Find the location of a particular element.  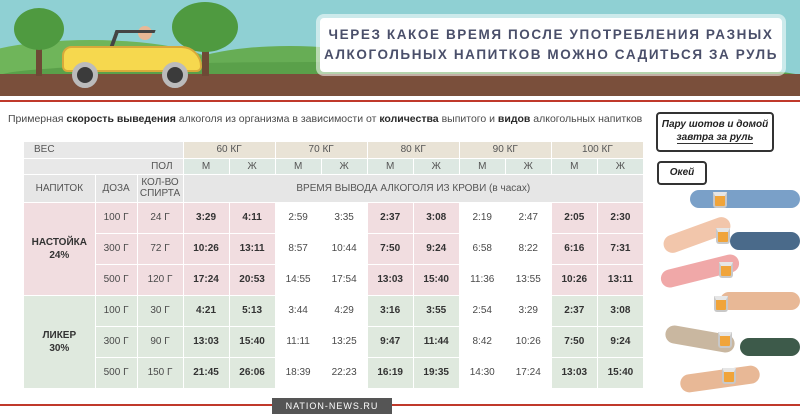

footer-divider is located at coordinates (400, 405).